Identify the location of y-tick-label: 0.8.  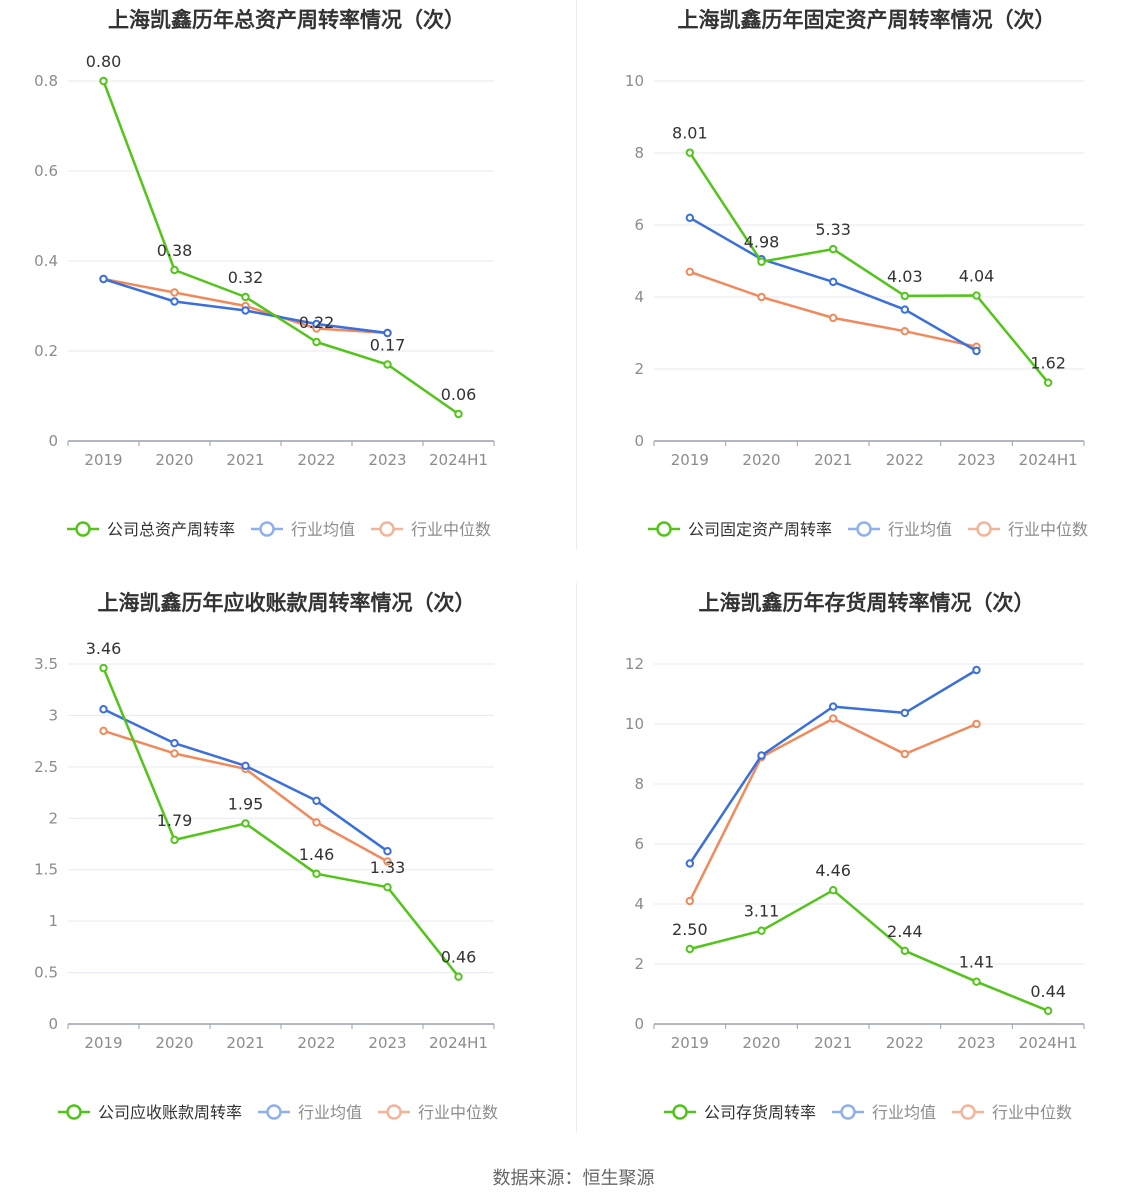
(46, 81).